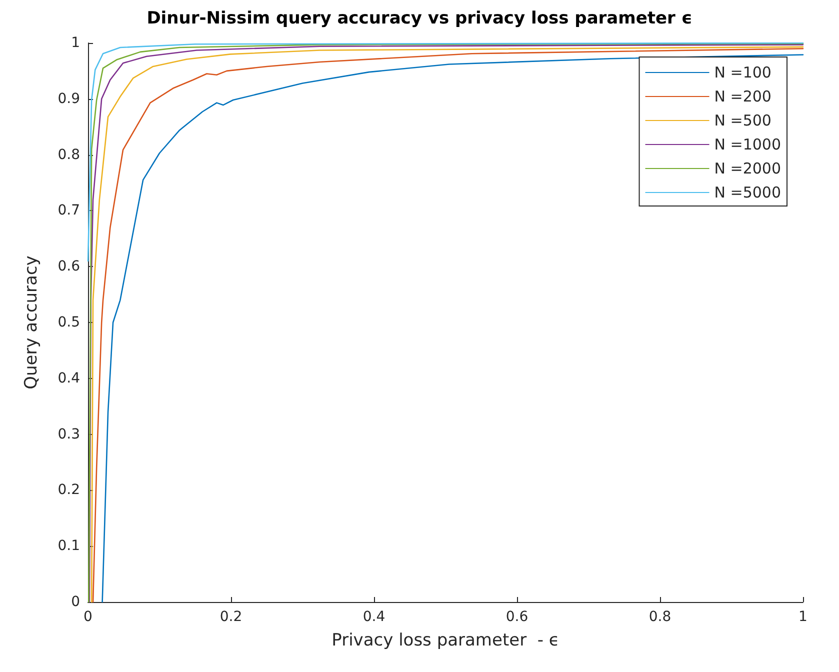  Describe the element at coordinates (446, 640) in the screenshot. I see `x-axis-title: Privacy loss parameter - ϵ` at that location.